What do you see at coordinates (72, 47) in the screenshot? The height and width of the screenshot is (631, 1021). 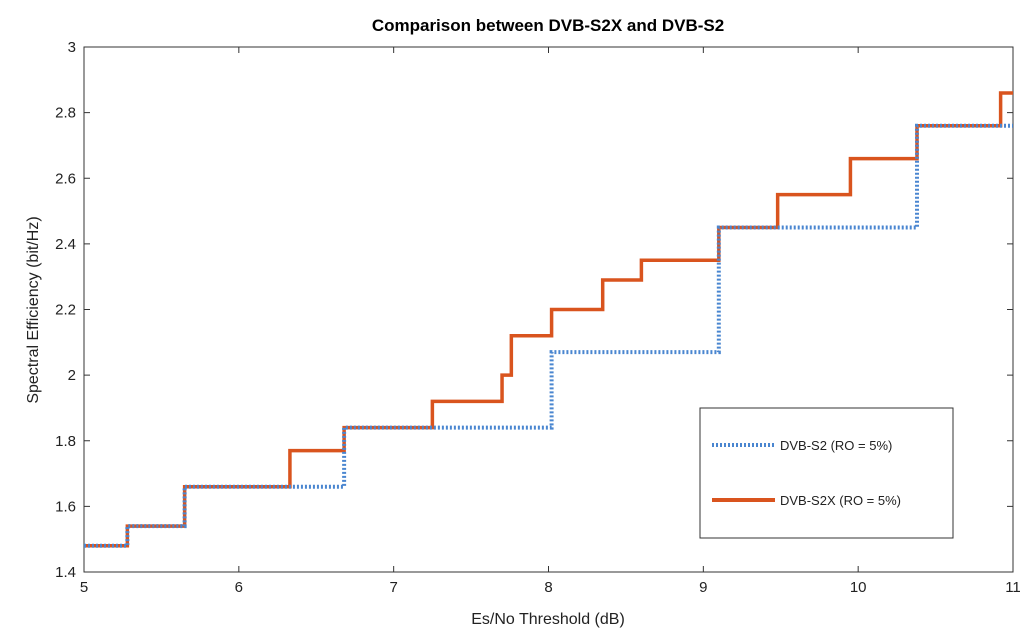 I see `y-tick-label: 3` at bounding box center [72, 47].